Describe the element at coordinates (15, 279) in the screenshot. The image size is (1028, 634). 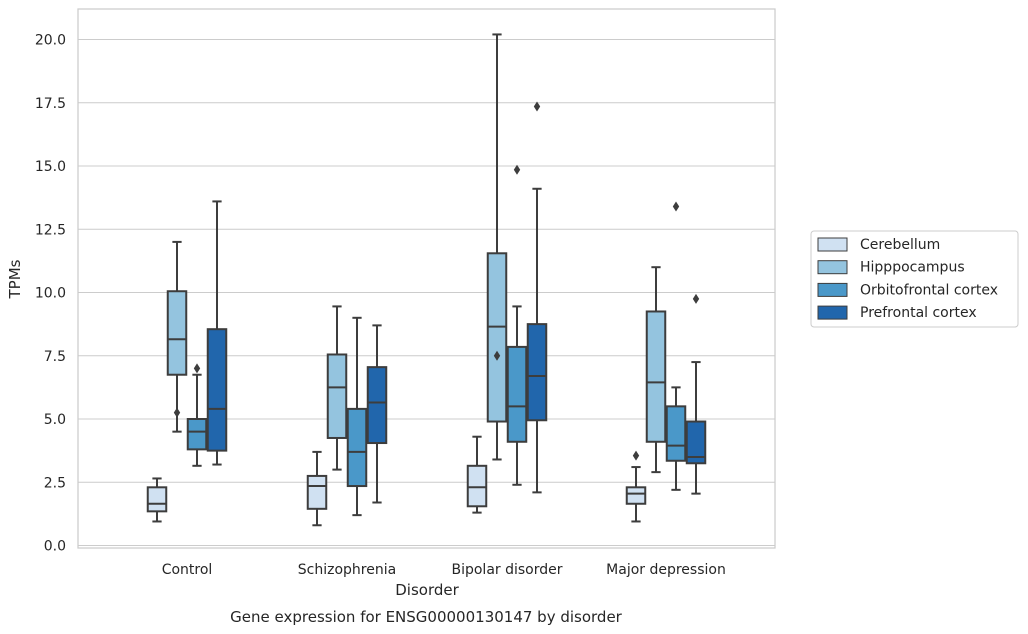
I see `y-axis-title: TPMs` at that location.